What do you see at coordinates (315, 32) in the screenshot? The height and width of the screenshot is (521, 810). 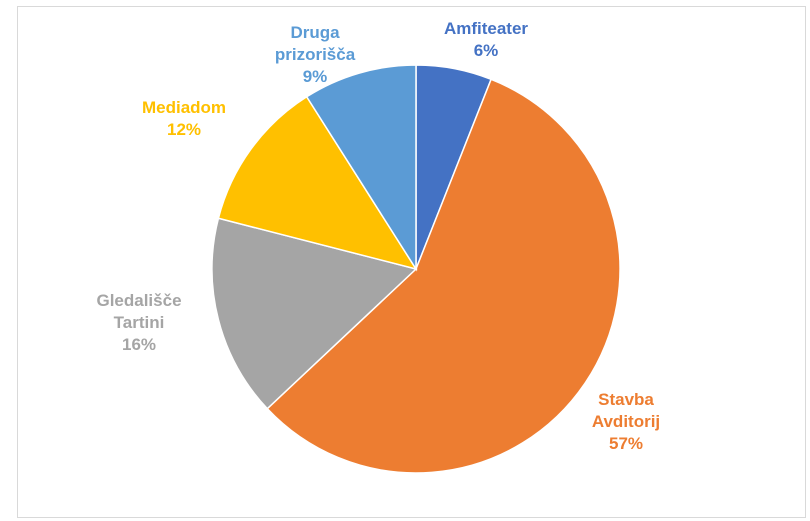 I see `slice-name-label: Druga` at bounding box center [315, 32].